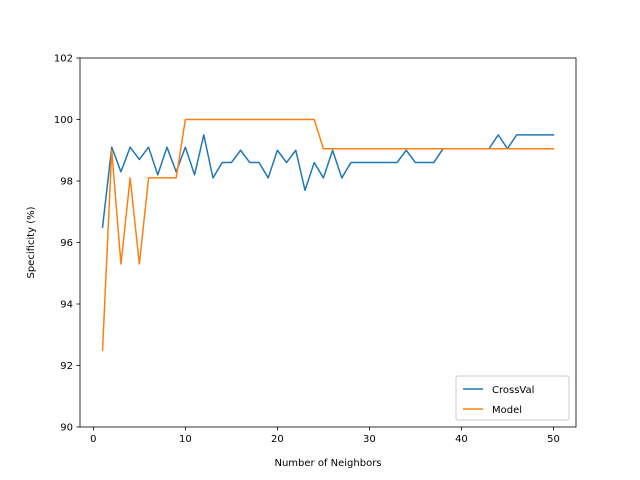  Describe the element at coordinates (461, 439) in the screenshot. I see `x-tick-label: 40` at that location.